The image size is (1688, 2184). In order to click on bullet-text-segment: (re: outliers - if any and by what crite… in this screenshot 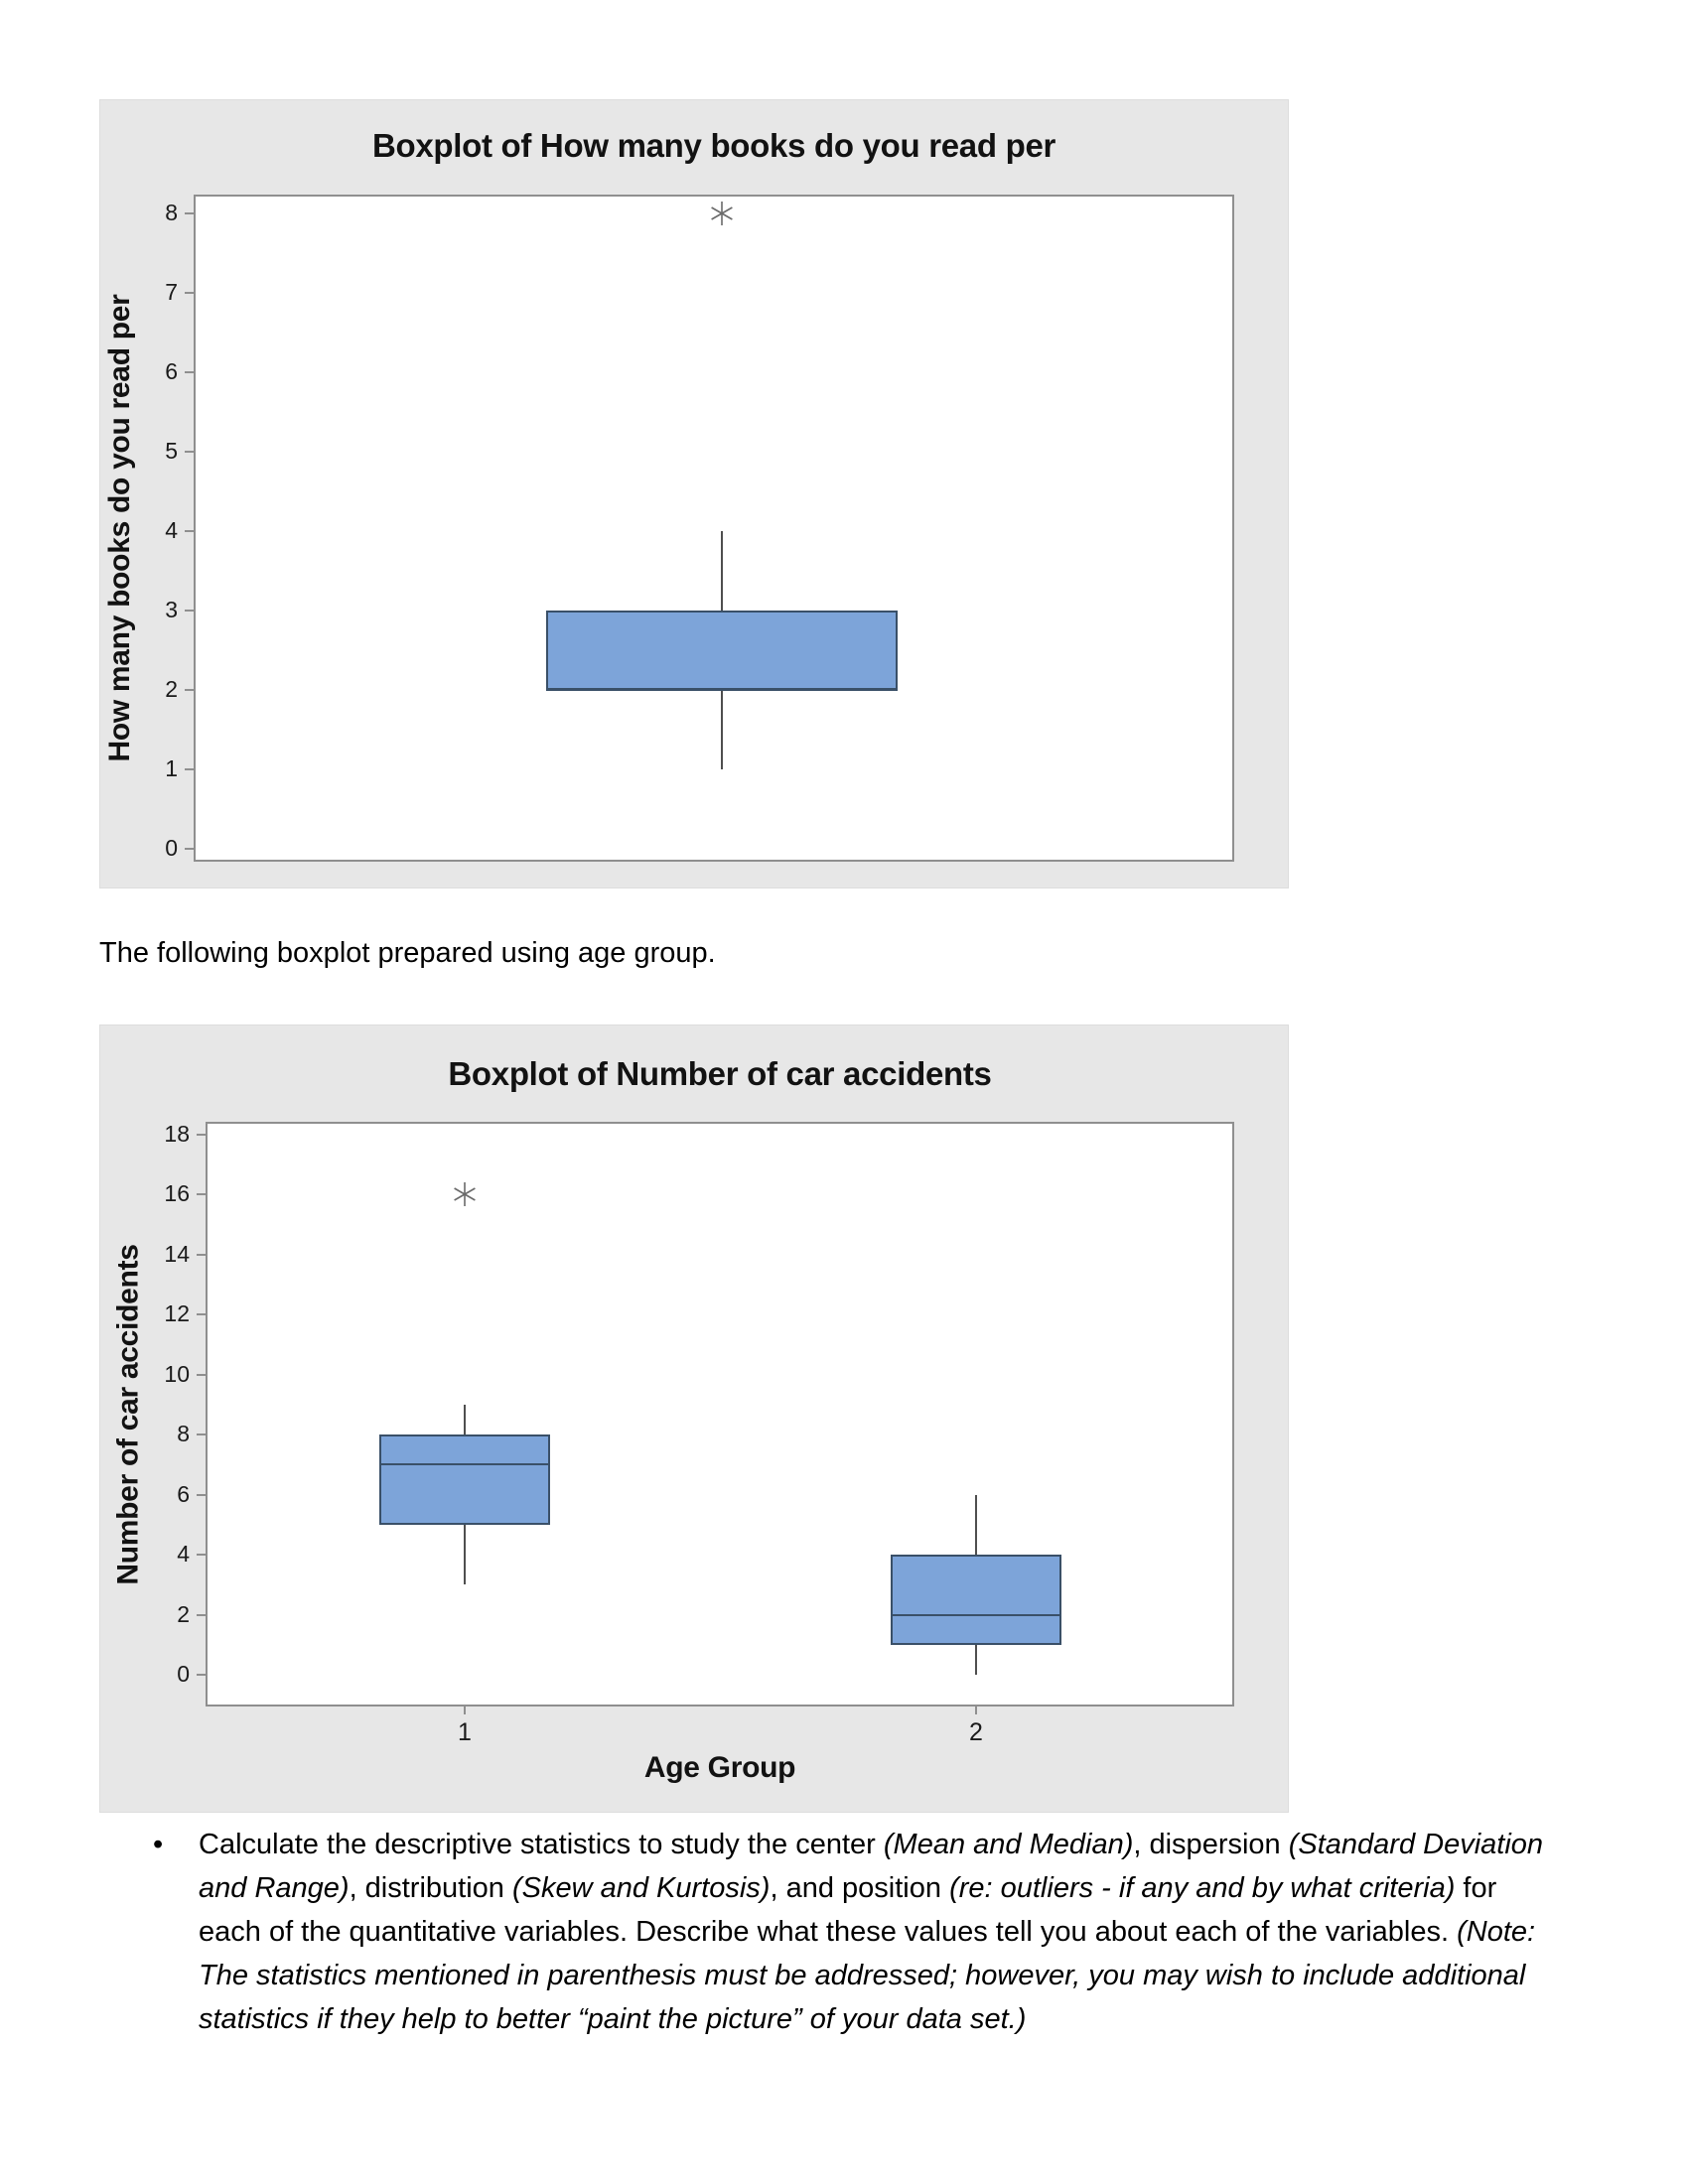, I will do `click(1202, 1888)`.